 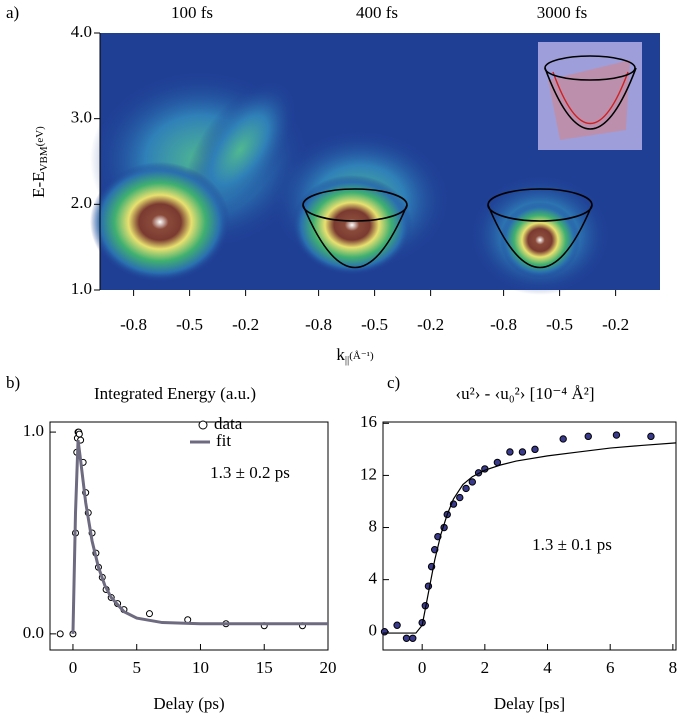 I want to click on text-part: (eV), so click(x=40, y=136).